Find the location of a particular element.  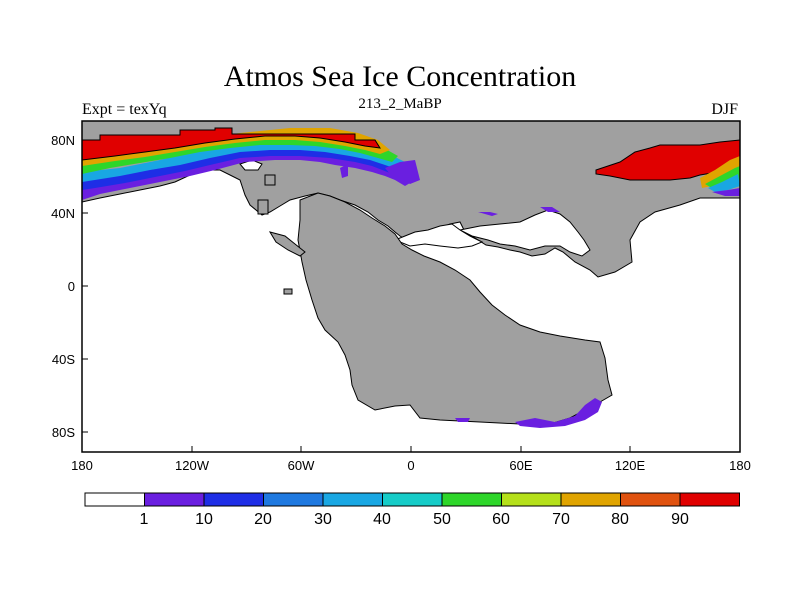

x-tick-label: 120E is located at coordinates (630, 465).